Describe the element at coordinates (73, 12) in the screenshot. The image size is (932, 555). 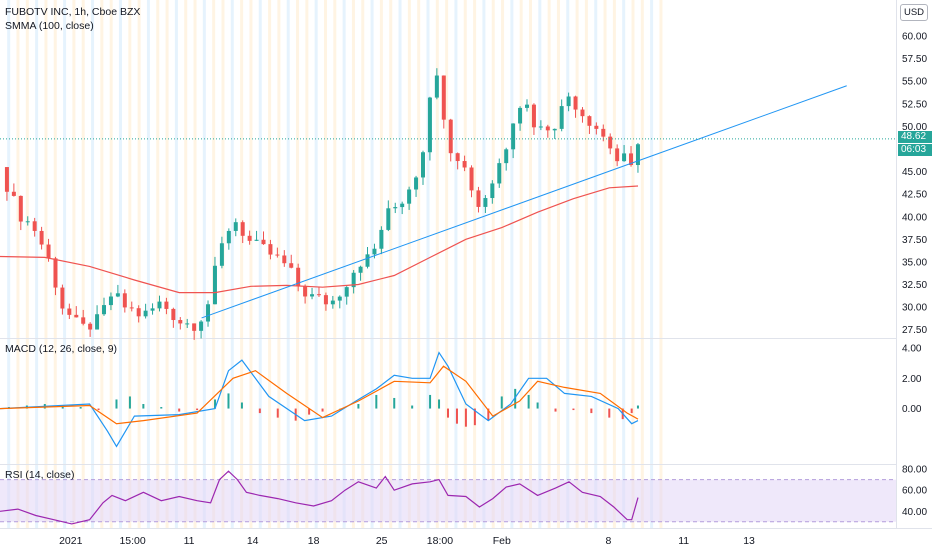
I see `symbol-title: FUBOTV INC, 1h, Cboe BZX` at that location.